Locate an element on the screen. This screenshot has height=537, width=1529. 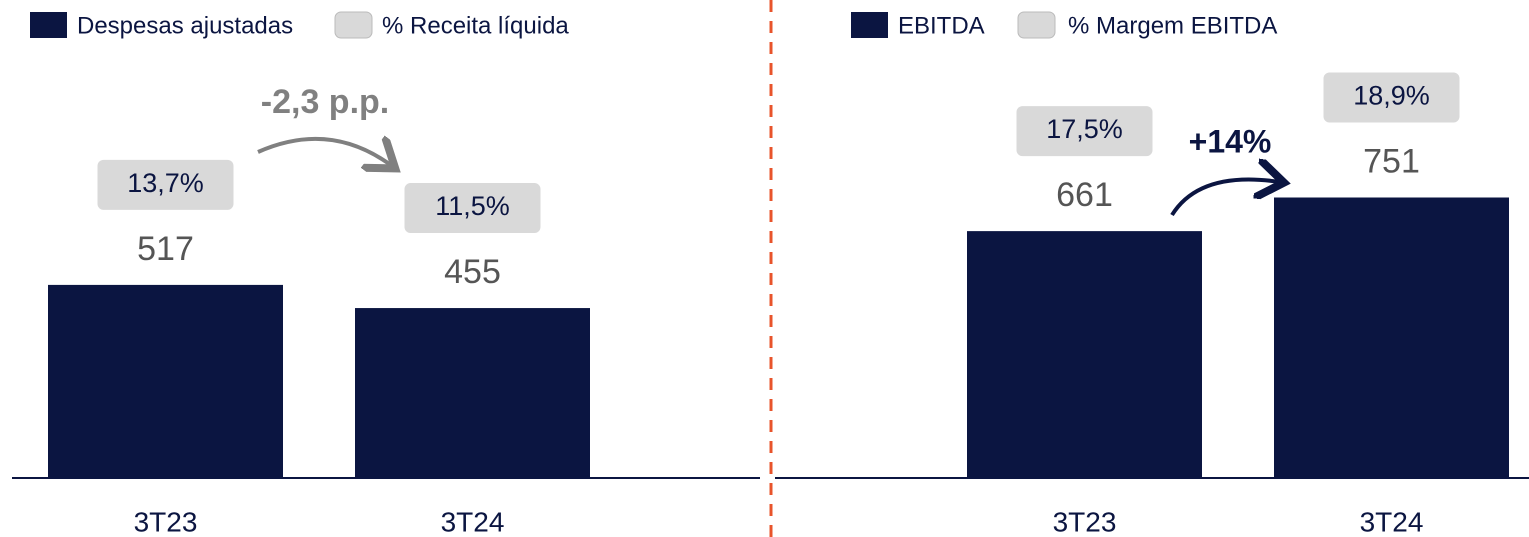
legend-label: % Receita líquida is located at coordinates (475, 25).